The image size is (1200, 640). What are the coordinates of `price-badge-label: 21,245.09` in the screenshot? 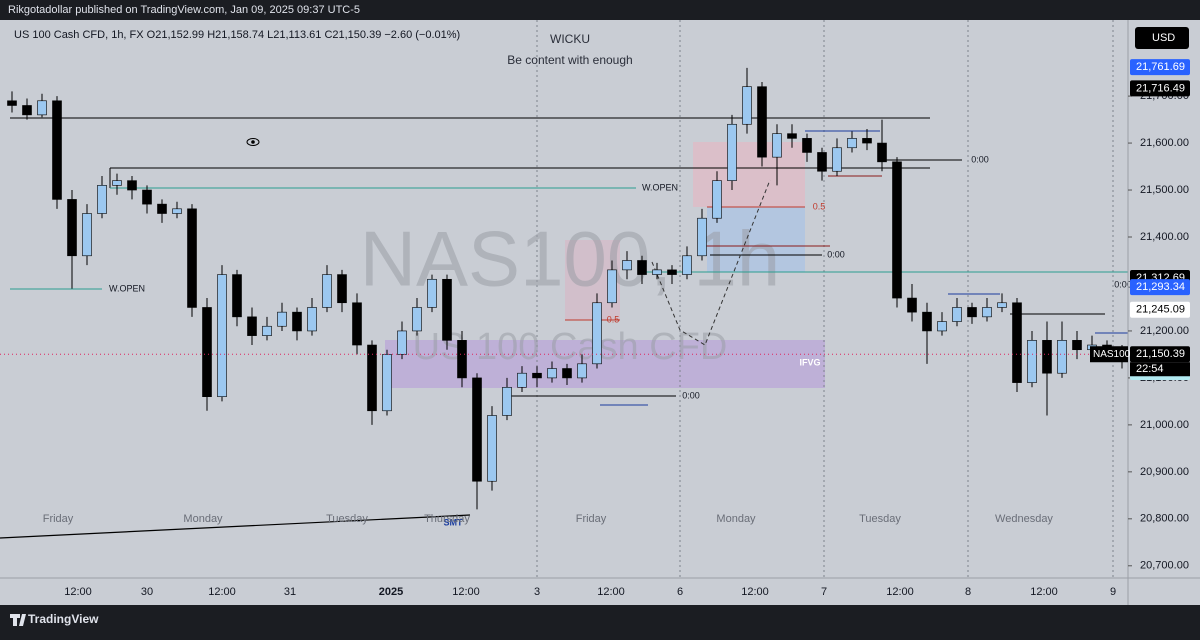 It's located at (1160, 310).